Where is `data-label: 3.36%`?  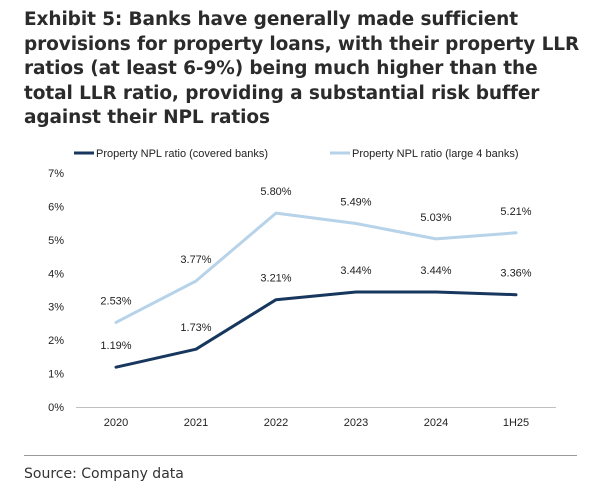
data-label: 3.36% is located at coordinates (515, 274).